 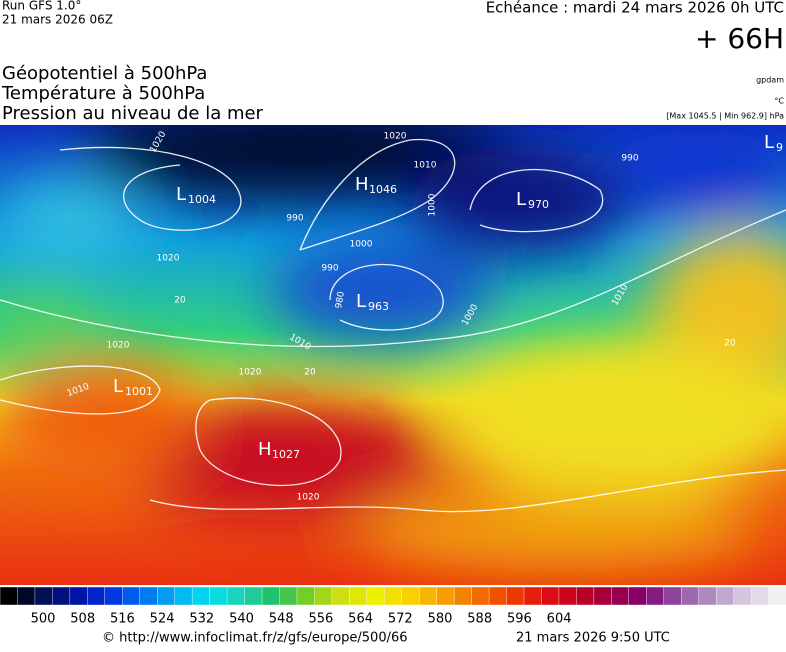 I want to click on unit: gpdam, so click(x=770, y=80).